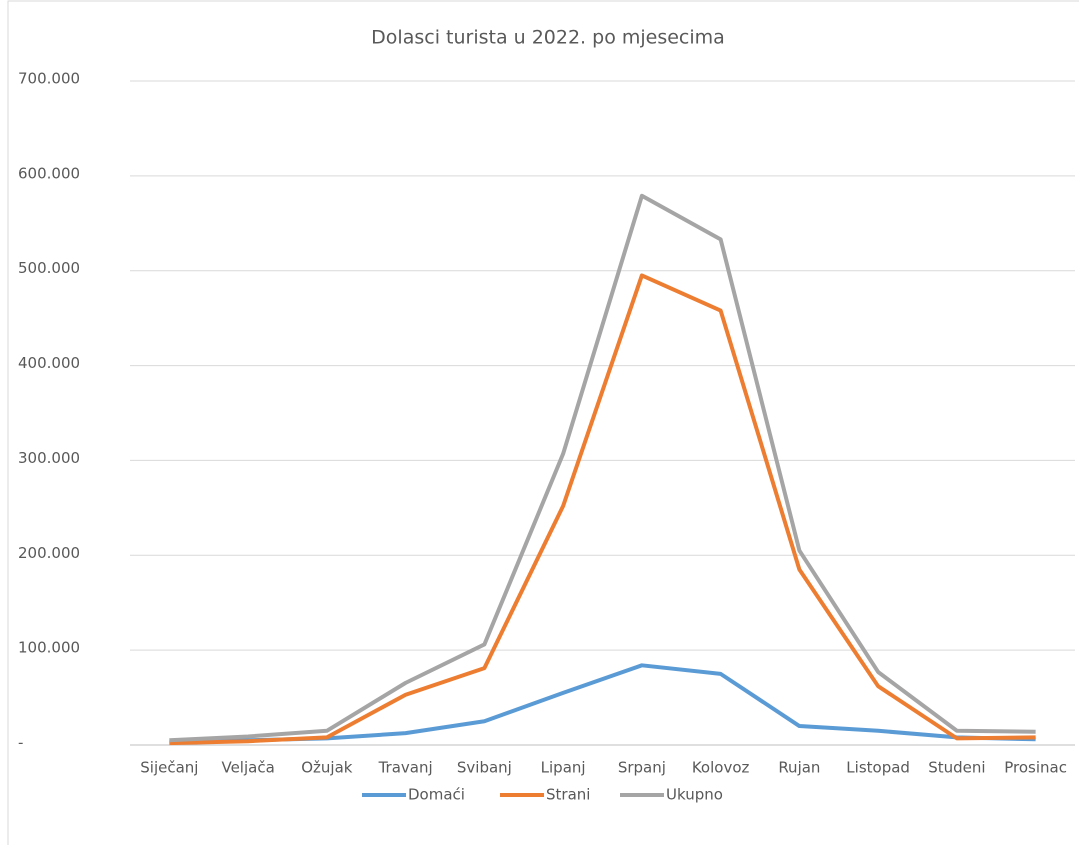  I want to click on x-tick-label: Ožujak, so click(327, 768).